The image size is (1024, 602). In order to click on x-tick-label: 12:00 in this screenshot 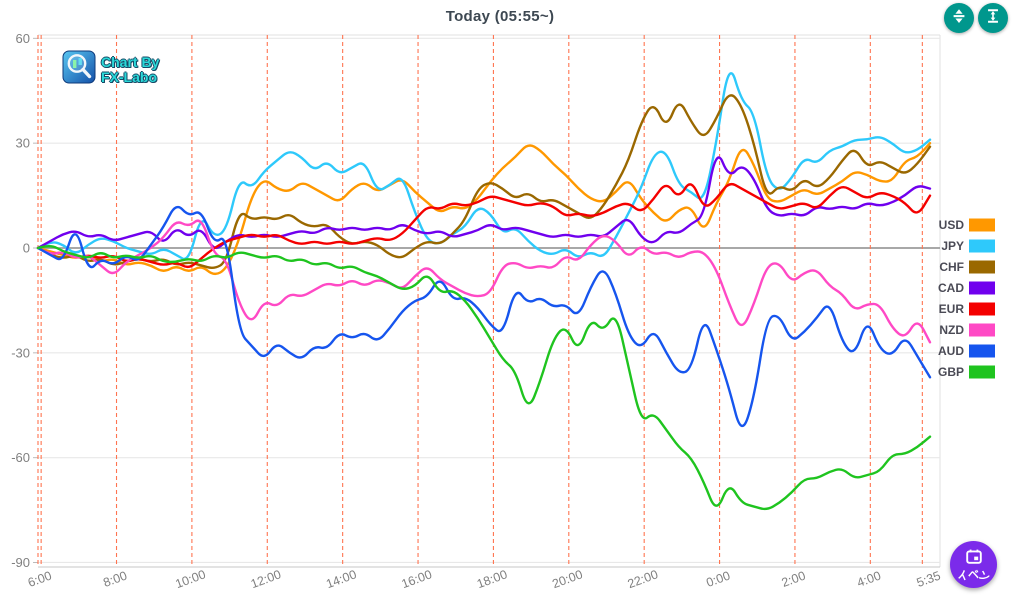, I will do `click(266, 579)`.